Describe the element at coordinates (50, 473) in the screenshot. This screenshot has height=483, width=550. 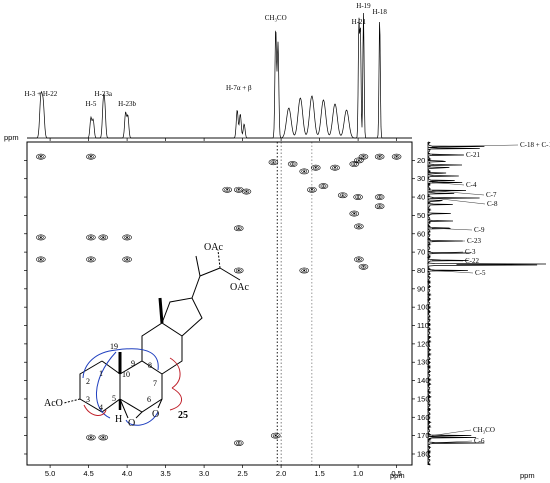
I see `x-tick-label: 5.0` at that location.